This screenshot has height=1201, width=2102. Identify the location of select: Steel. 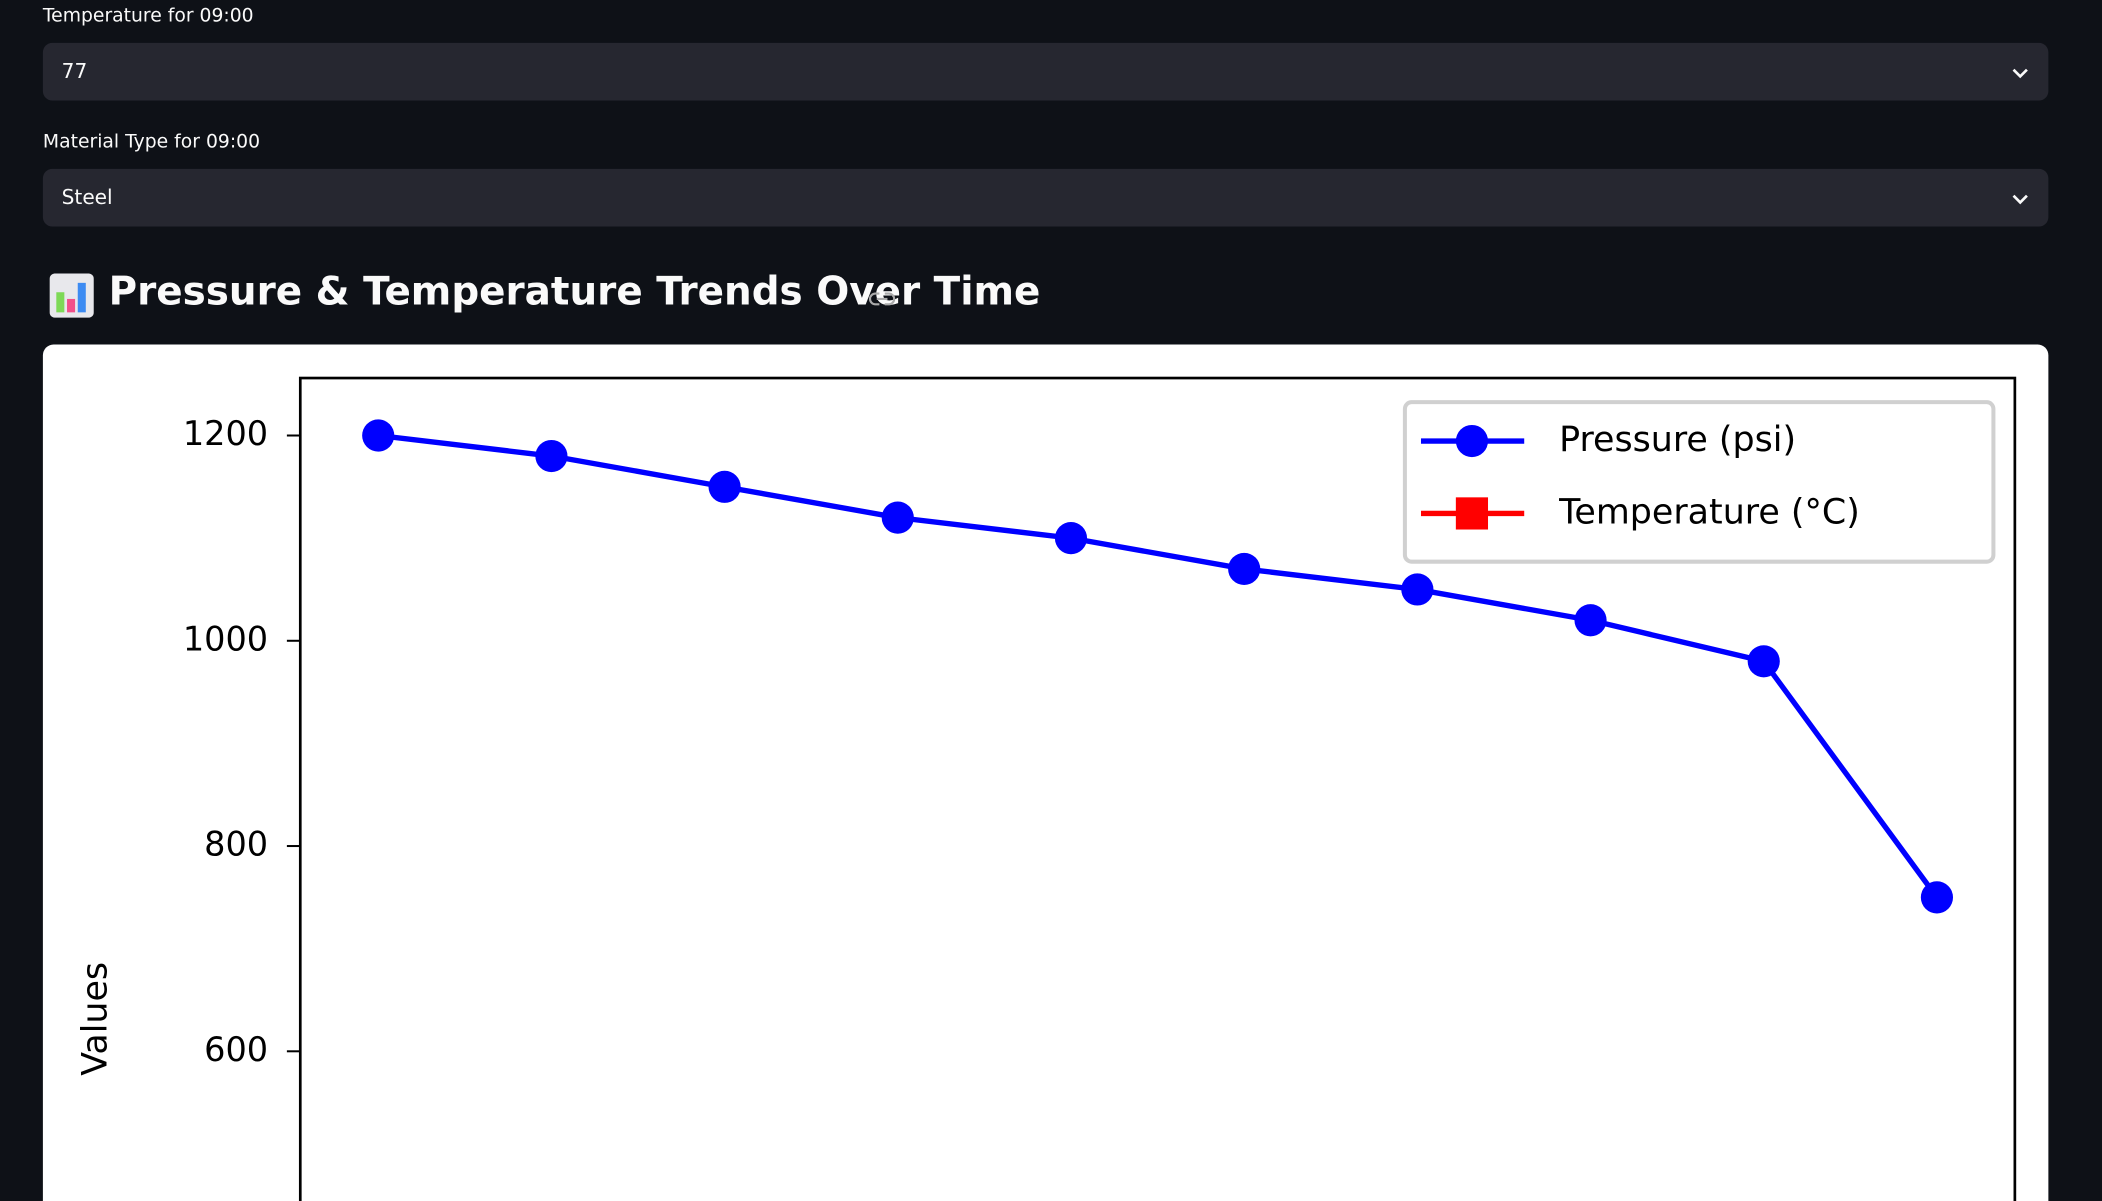
(1045, 197).